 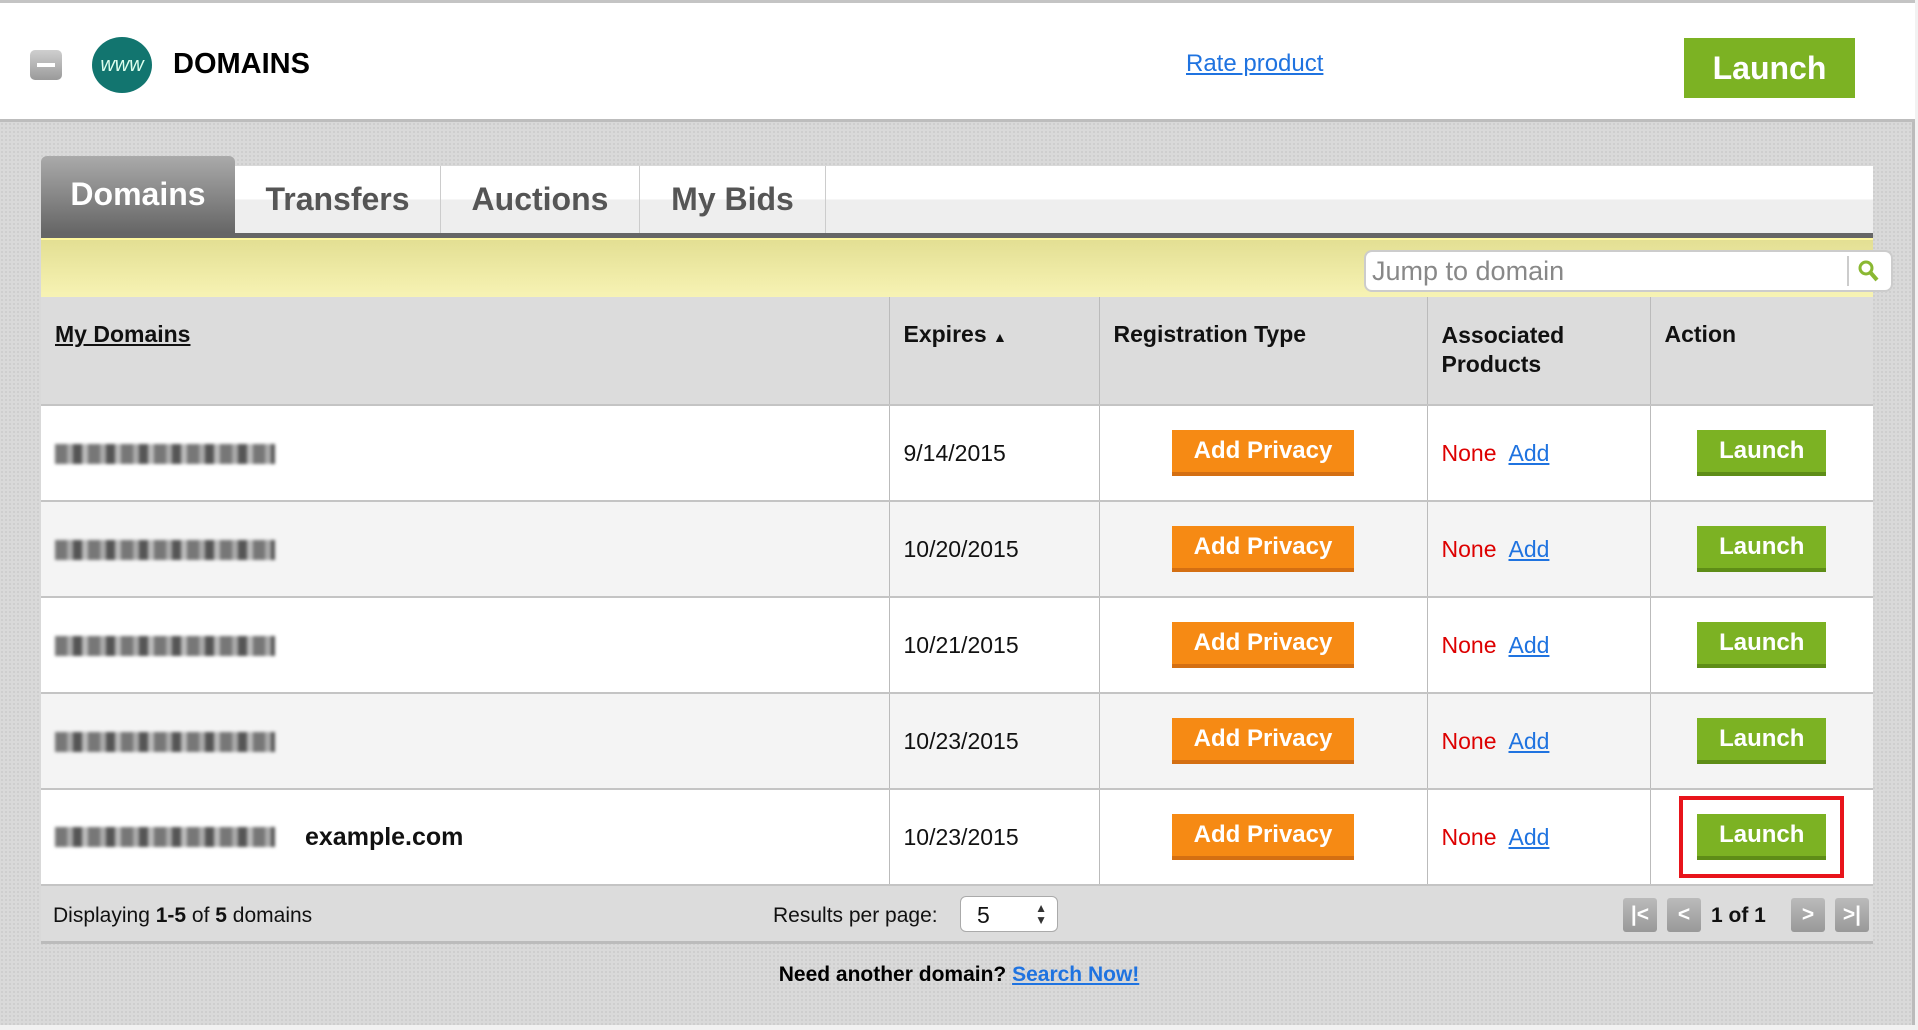 I want to click on tab-domains: Domains, so click(x=138, y=194).